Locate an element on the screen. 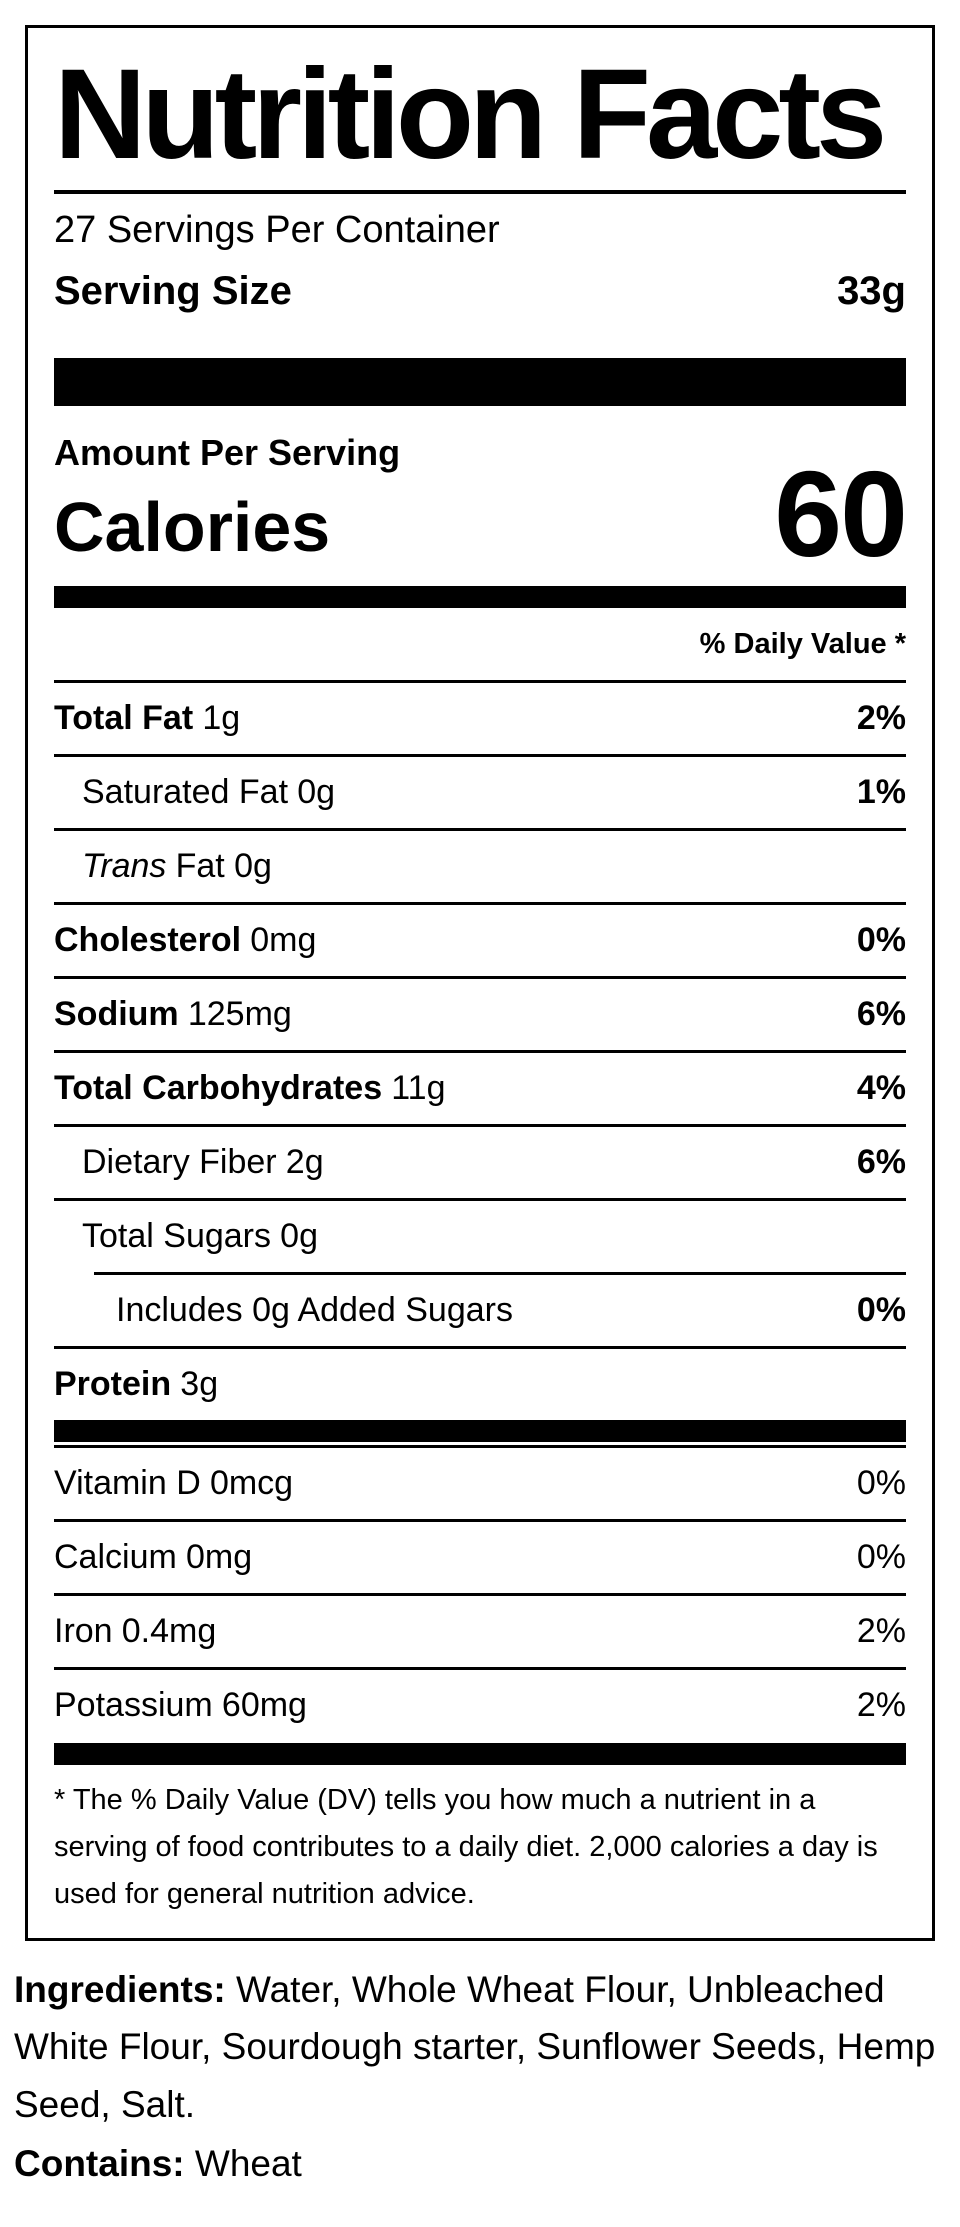  nutrient-amount: 3g is located at coordinates (199, 1383).